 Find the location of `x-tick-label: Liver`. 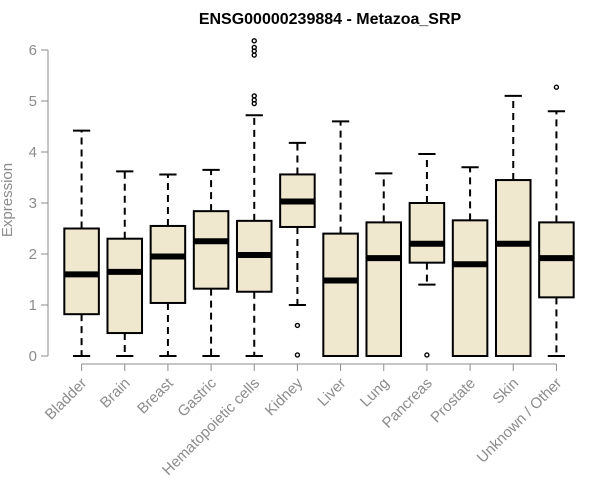

x-tick-label: Liver is located at coordinates (331, 392).